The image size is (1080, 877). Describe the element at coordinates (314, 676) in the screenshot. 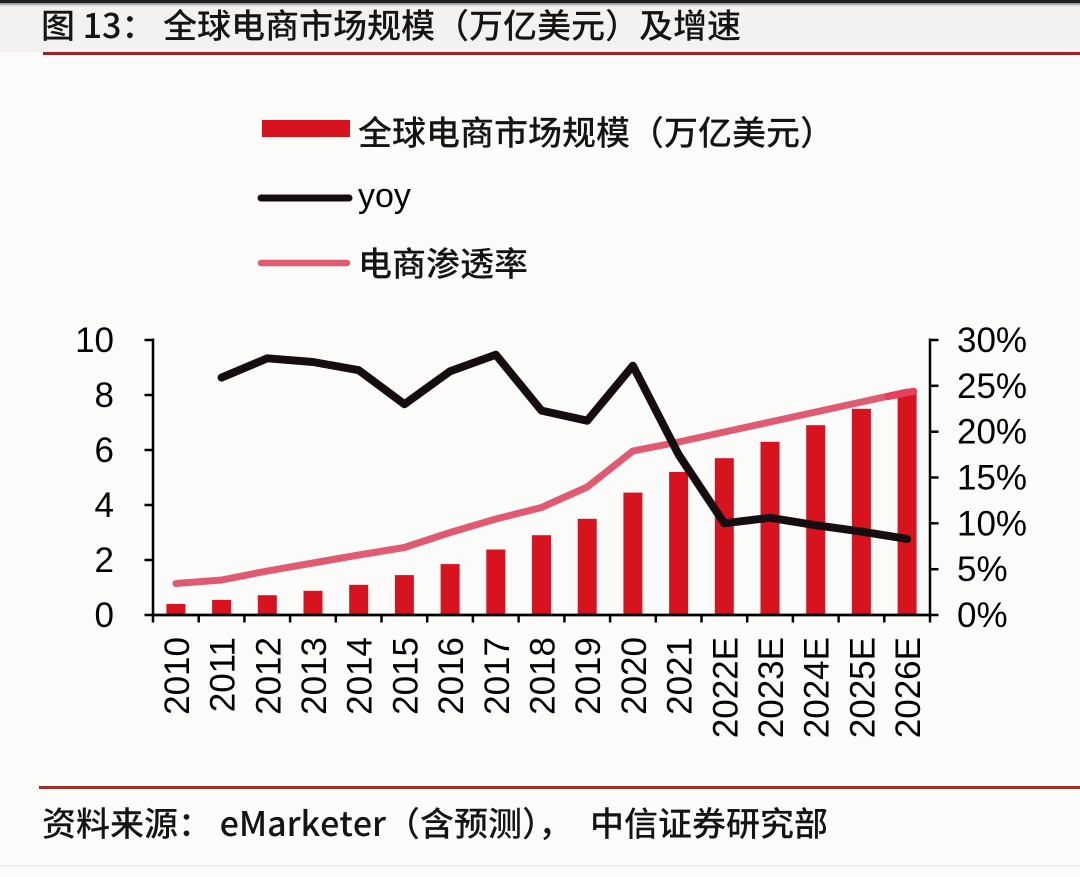

I see `svg-text: 2013` at that location.